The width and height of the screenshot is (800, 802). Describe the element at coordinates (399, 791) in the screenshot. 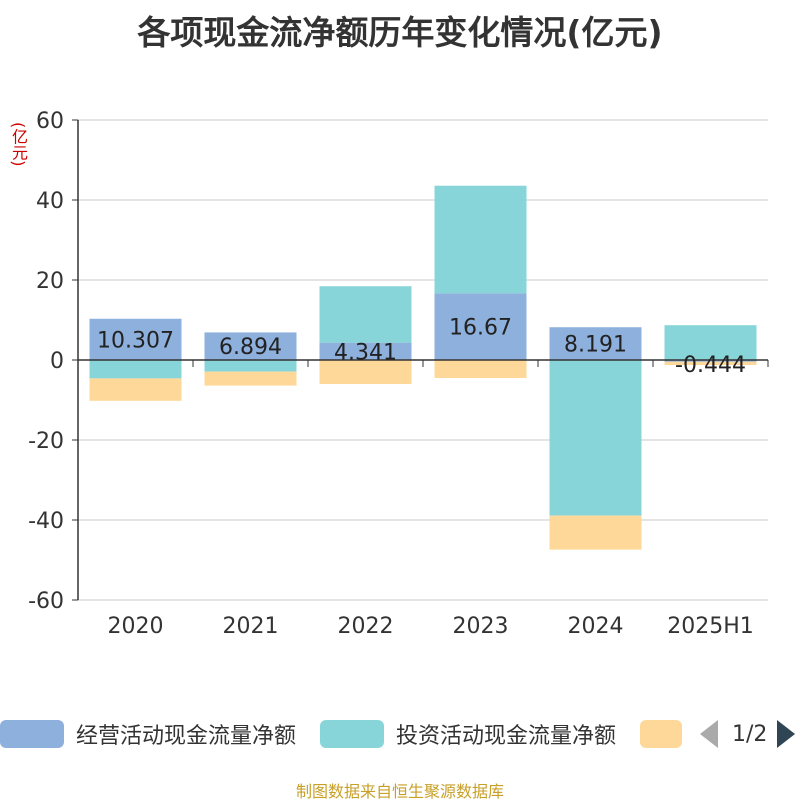

I see `data-source-note: 制图数据来自恒生聚源数据库` at that location.